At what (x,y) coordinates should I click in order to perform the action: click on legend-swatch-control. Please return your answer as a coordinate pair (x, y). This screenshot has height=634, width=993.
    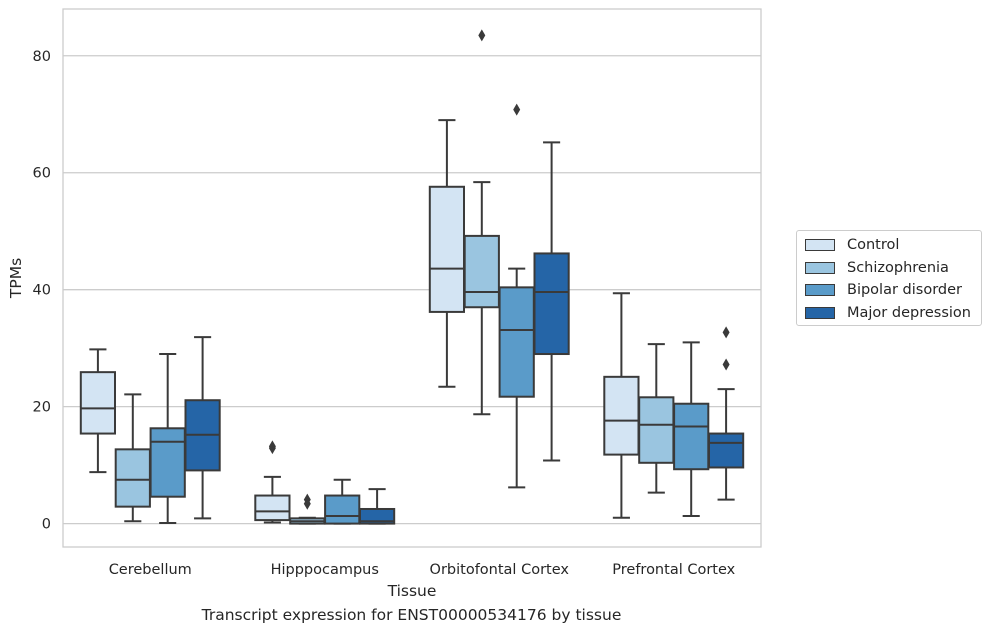
    Looking at the image, I should click on (820, 245).